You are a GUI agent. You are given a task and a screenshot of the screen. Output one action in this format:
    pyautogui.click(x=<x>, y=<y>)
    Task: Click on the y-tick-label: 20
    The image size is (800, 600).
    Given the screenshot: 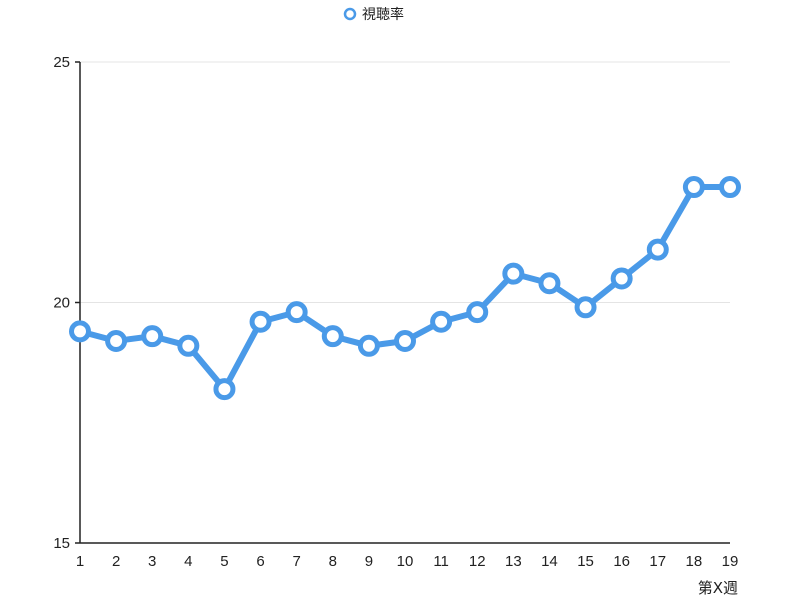 What is the action you would take?
    pyautogui.click(x=61, y=303)
    